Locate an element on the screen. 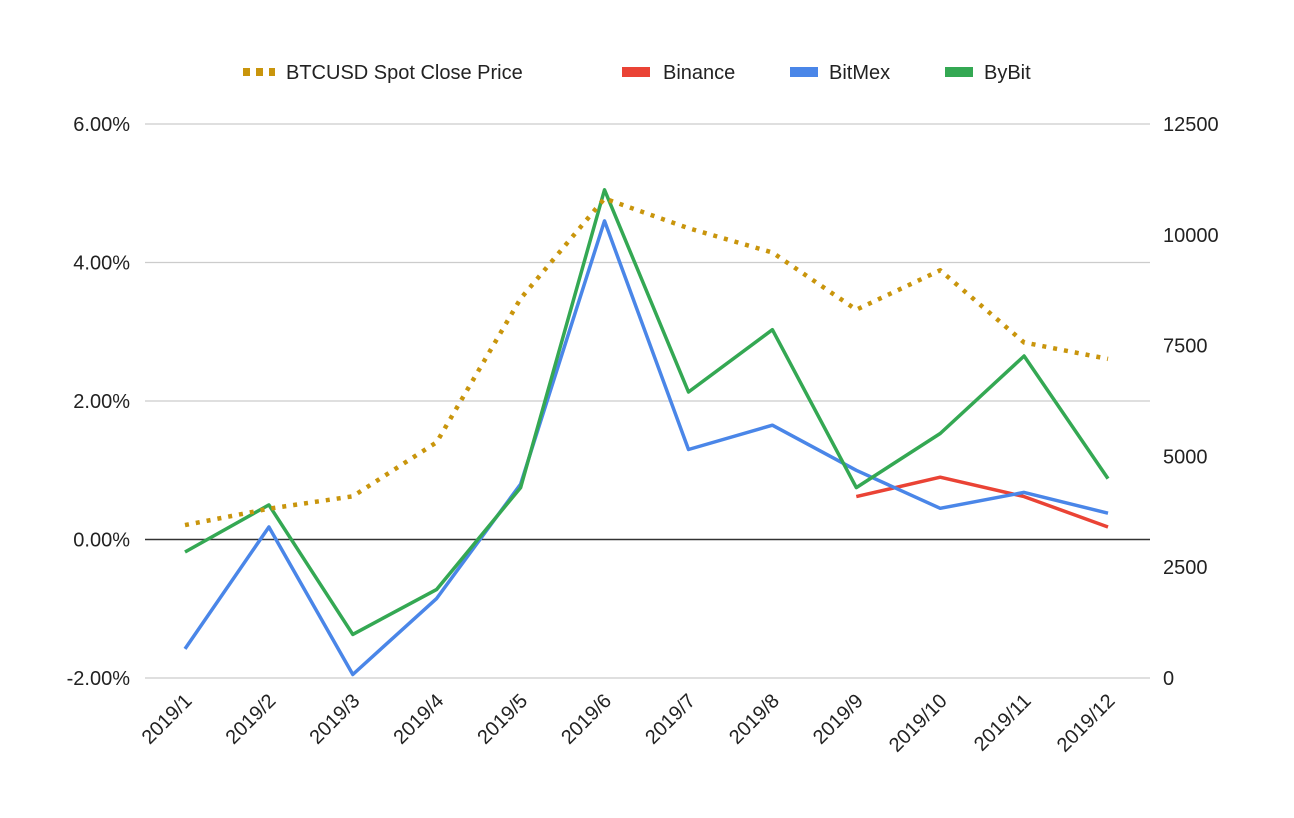 Image resolution: width=1294 pixels, height=818 pixels. legend-item: ByBit is located at coordinates (988, 73).